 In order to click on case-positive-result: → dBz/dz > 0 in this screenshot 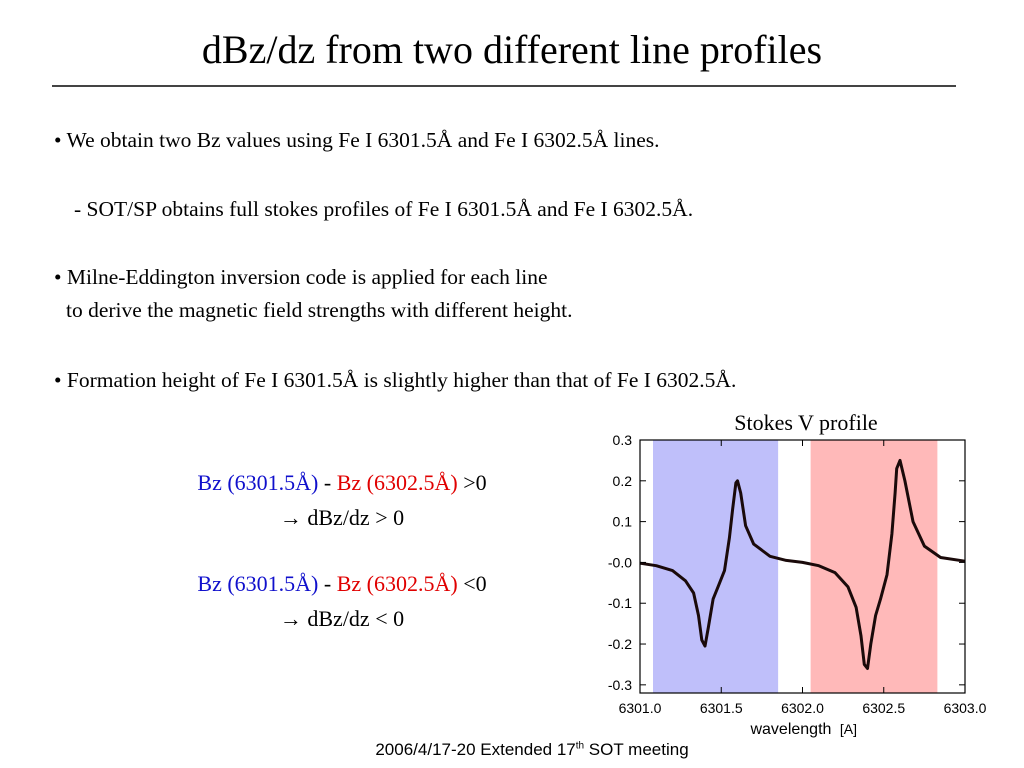, I will do `click(342, 518)`.